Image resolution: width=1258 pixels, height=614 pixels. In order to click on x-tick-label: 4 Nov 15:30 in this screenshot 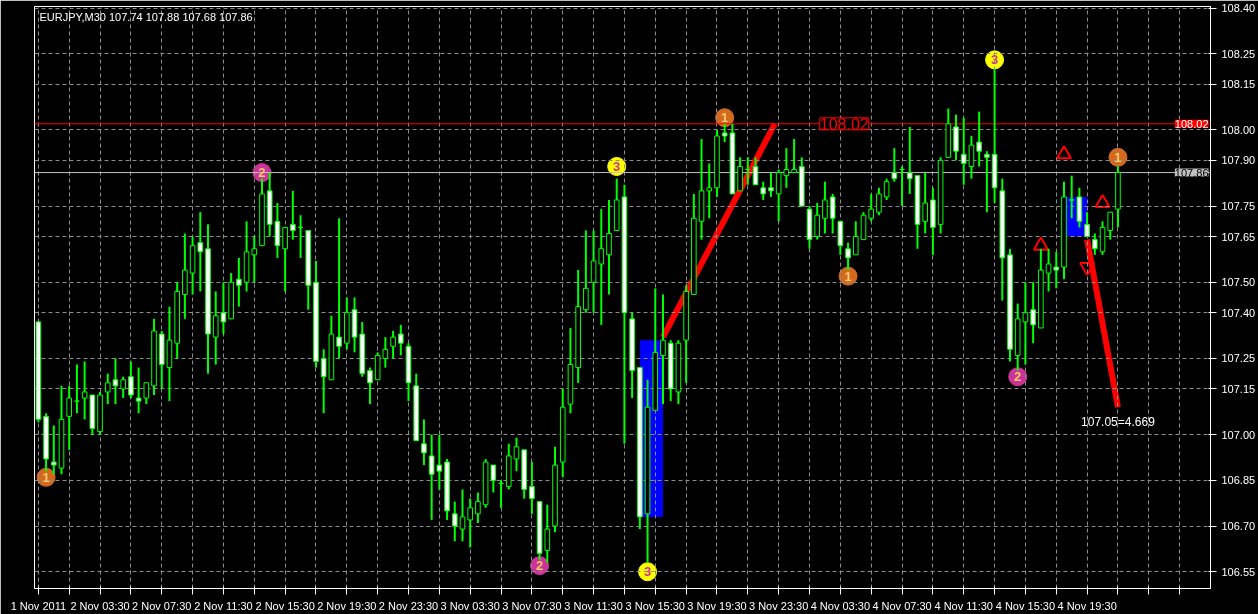, I will do `click(1025, 605)`.